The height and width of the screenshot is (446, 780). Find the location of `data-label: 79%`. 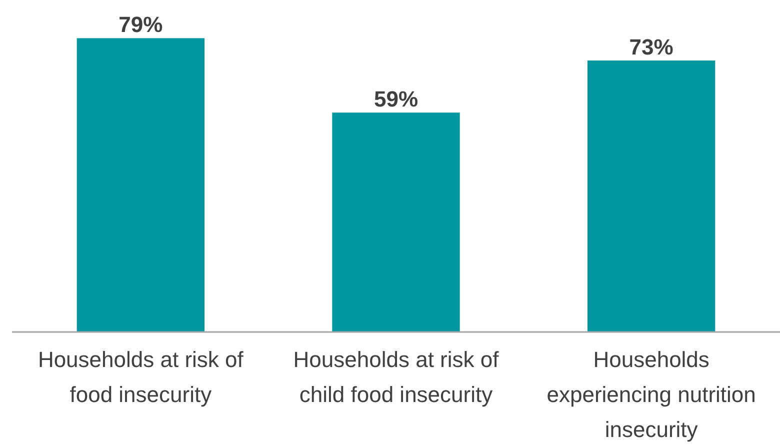

data-label: 79% is located at coordinates (140, 25).